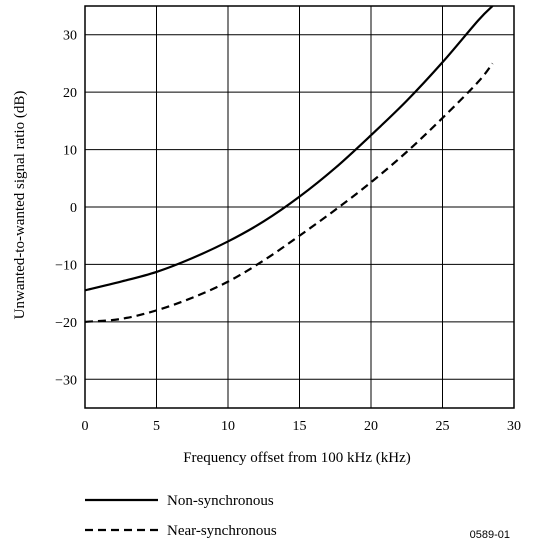  I want to click on x-tick-label: 5, so click(156, 426).